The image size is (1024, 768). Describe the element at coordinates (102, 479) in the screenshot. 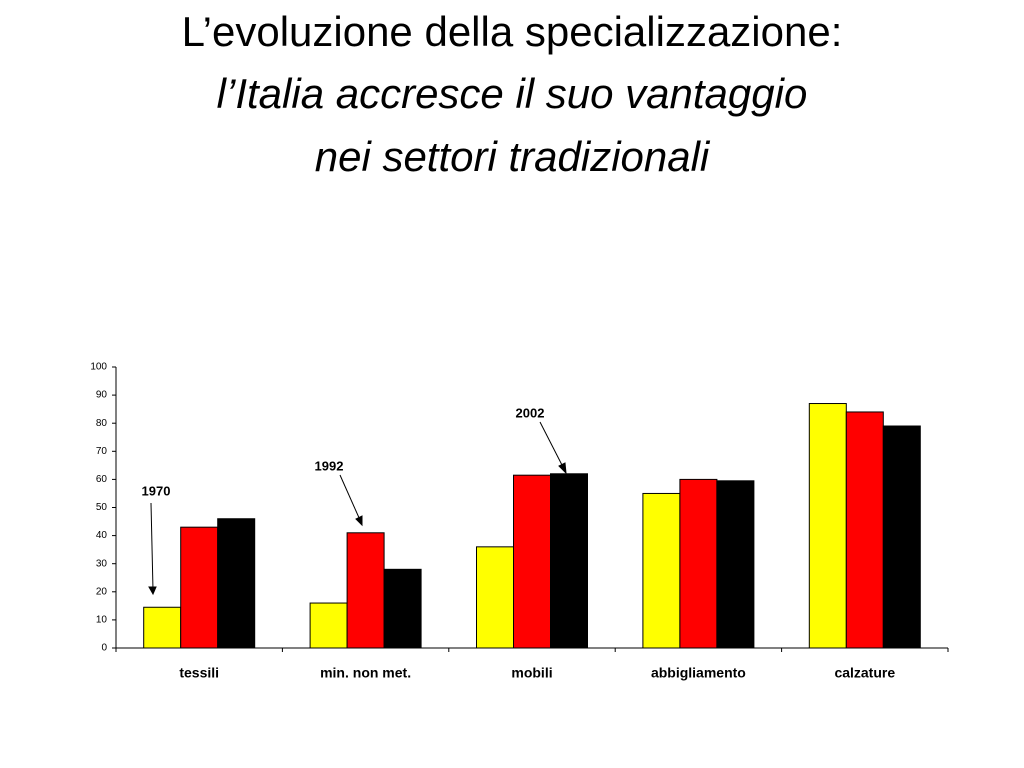

I see `y-tick-label: 60` at that location.